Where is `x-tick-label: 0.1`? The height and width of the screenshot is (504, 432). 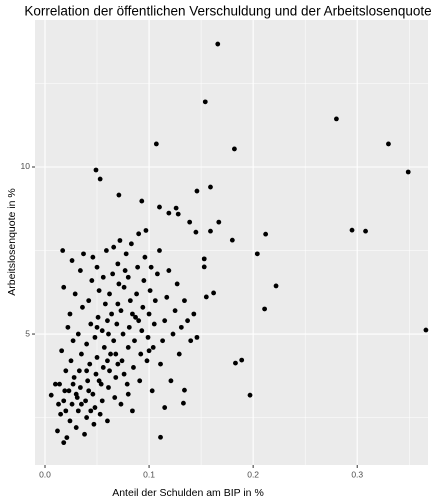
x-tick-label: 0.1 is located at coordinates (149, 474).